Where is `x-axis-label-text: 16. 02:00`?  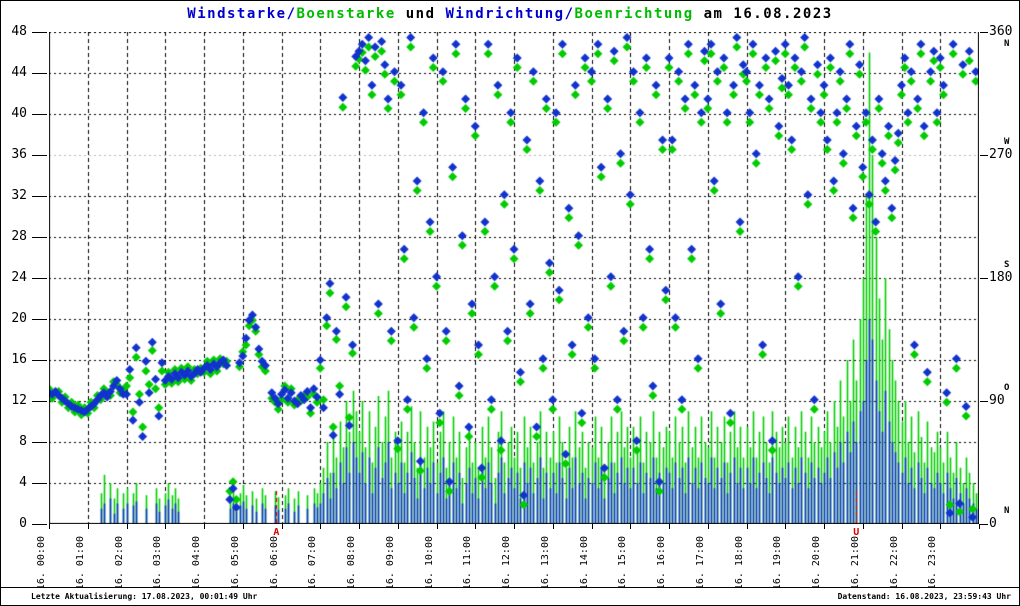 x-axis-label-text: 16. 02:00 is located at coordinates (119, 563).